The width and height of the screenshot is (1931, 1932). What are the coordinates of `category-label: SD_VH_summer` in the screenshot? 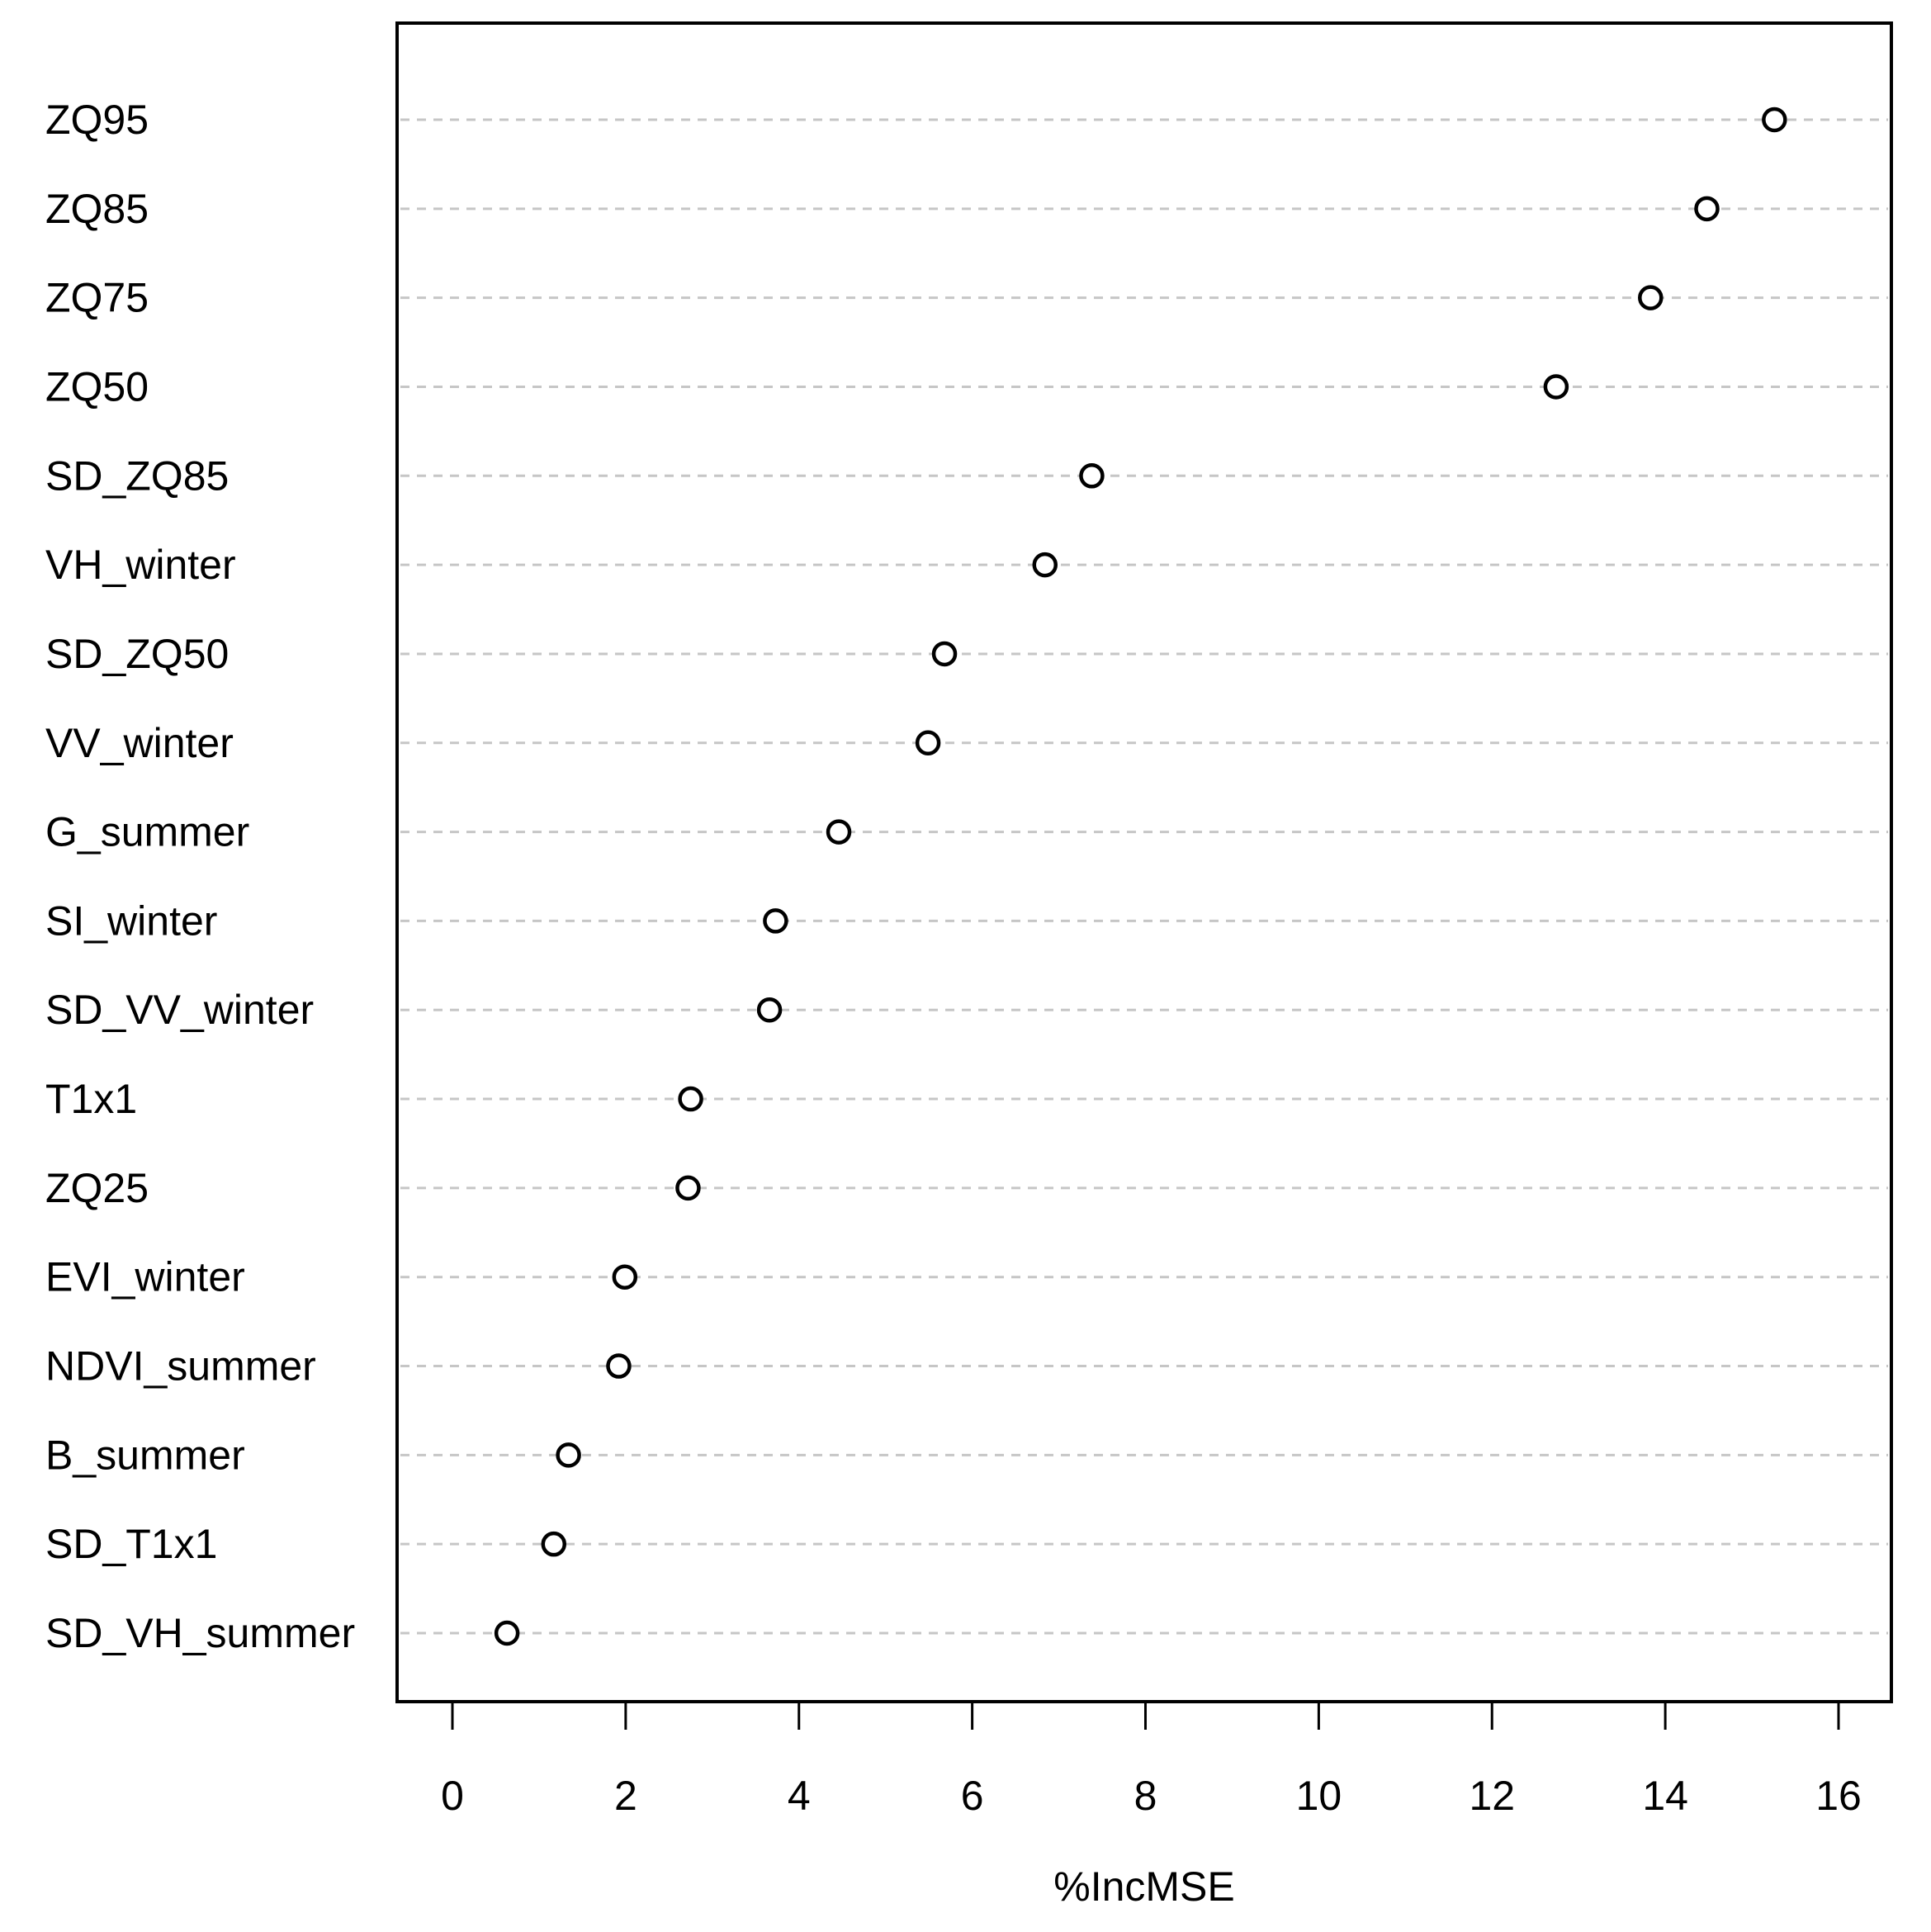 It's located at (200, 1633).